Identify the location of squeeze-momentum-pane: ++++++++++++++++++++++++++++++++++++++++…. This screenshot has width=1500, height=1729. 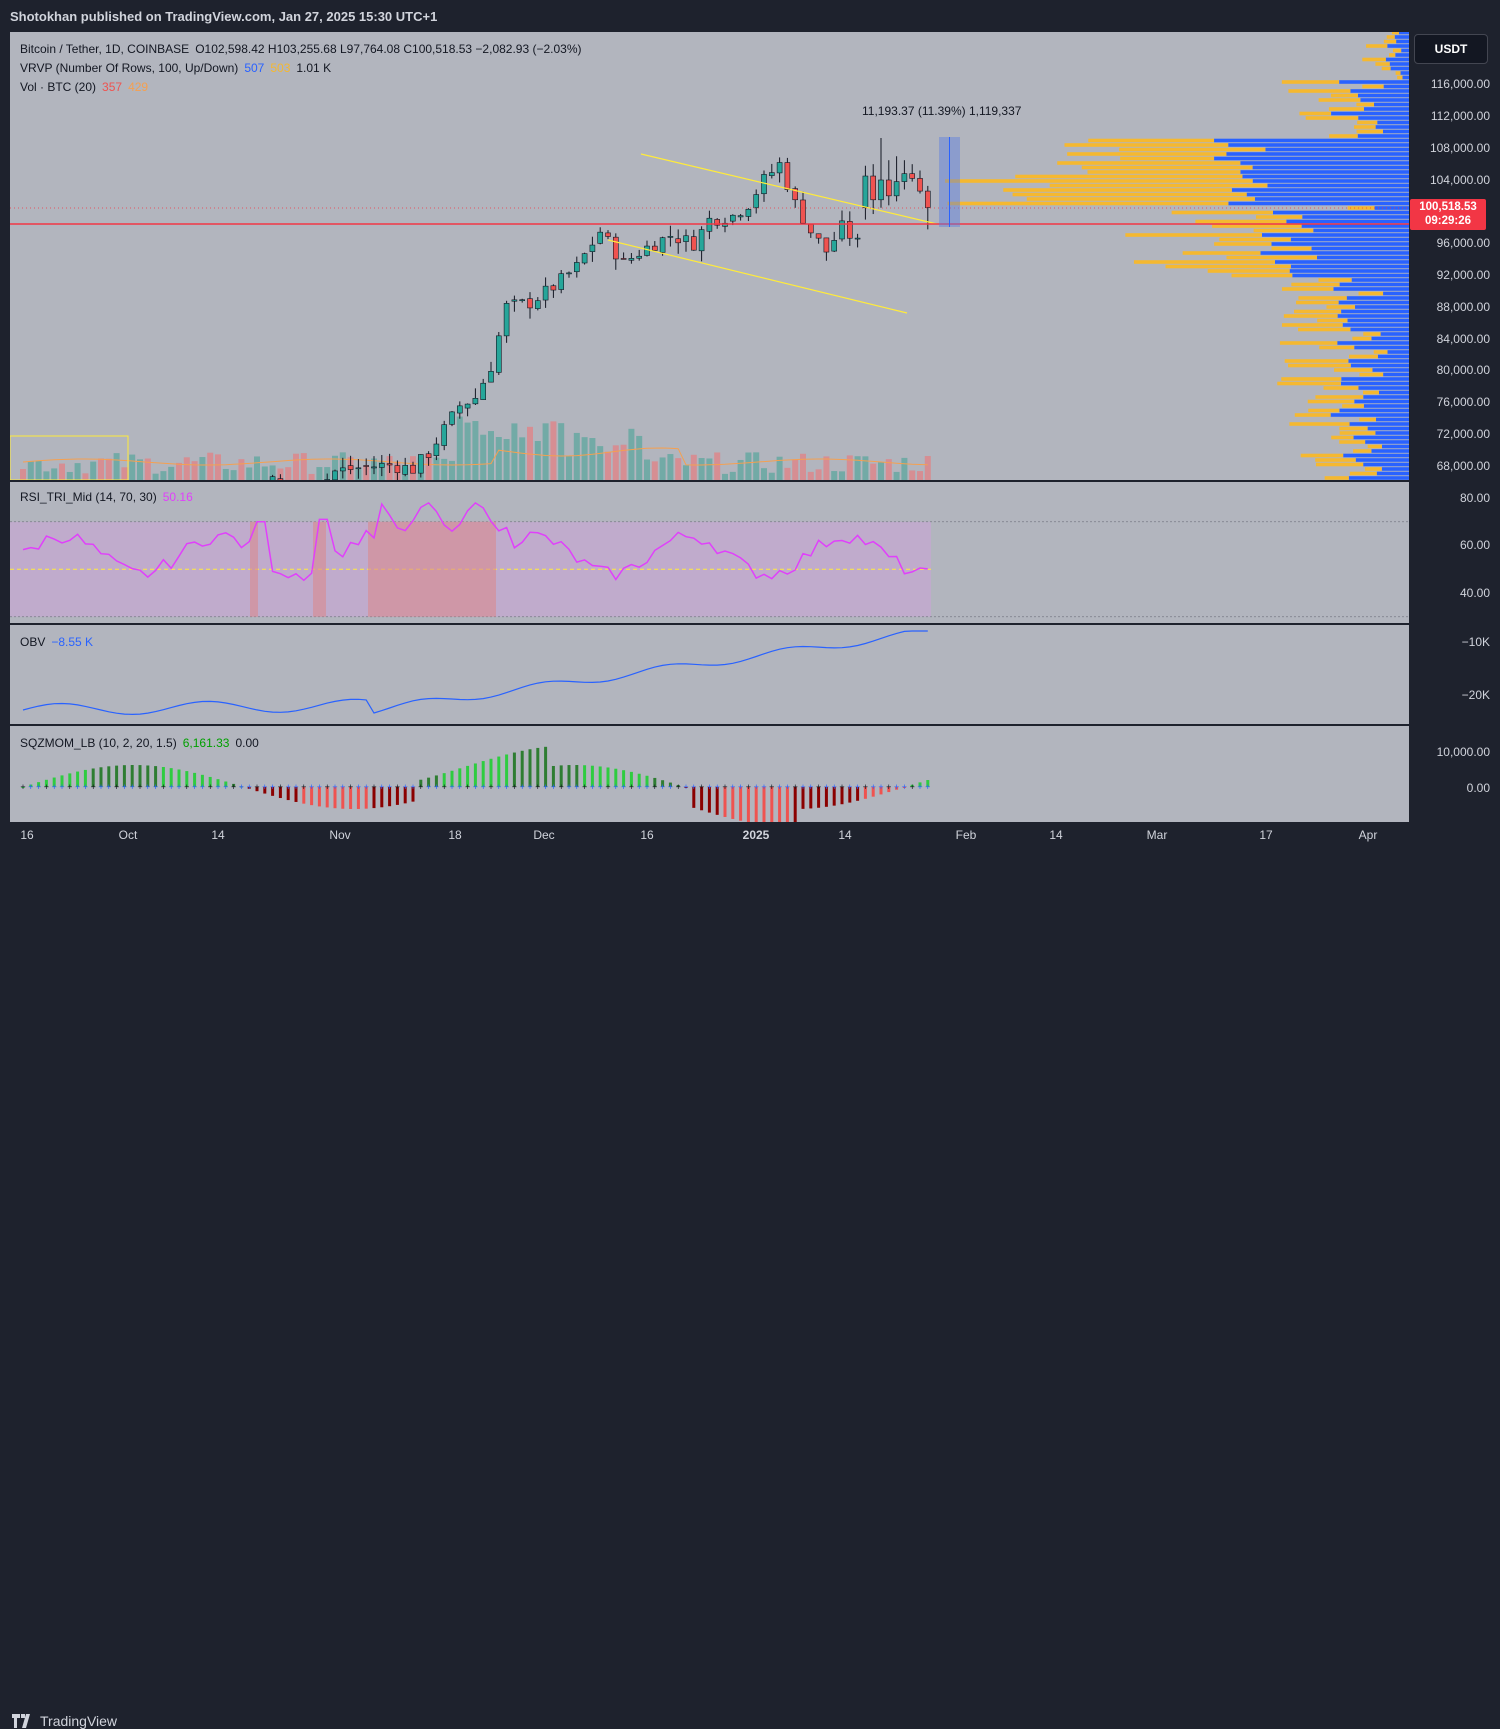
(709, 774).